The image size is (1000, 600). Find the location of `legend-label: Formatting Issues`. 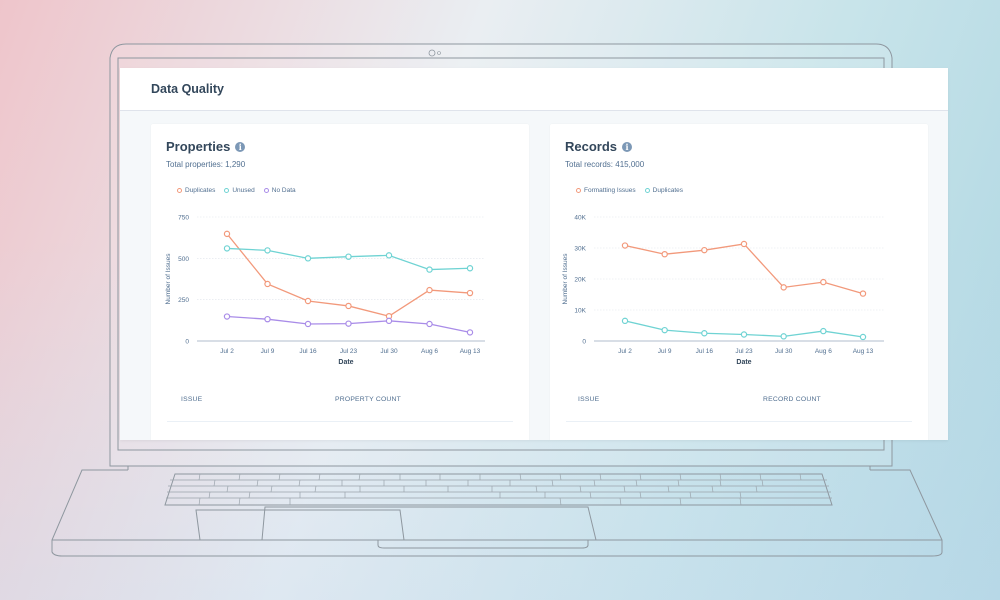

legend-label: Formatting Issues is located at coordinates (610, 190).